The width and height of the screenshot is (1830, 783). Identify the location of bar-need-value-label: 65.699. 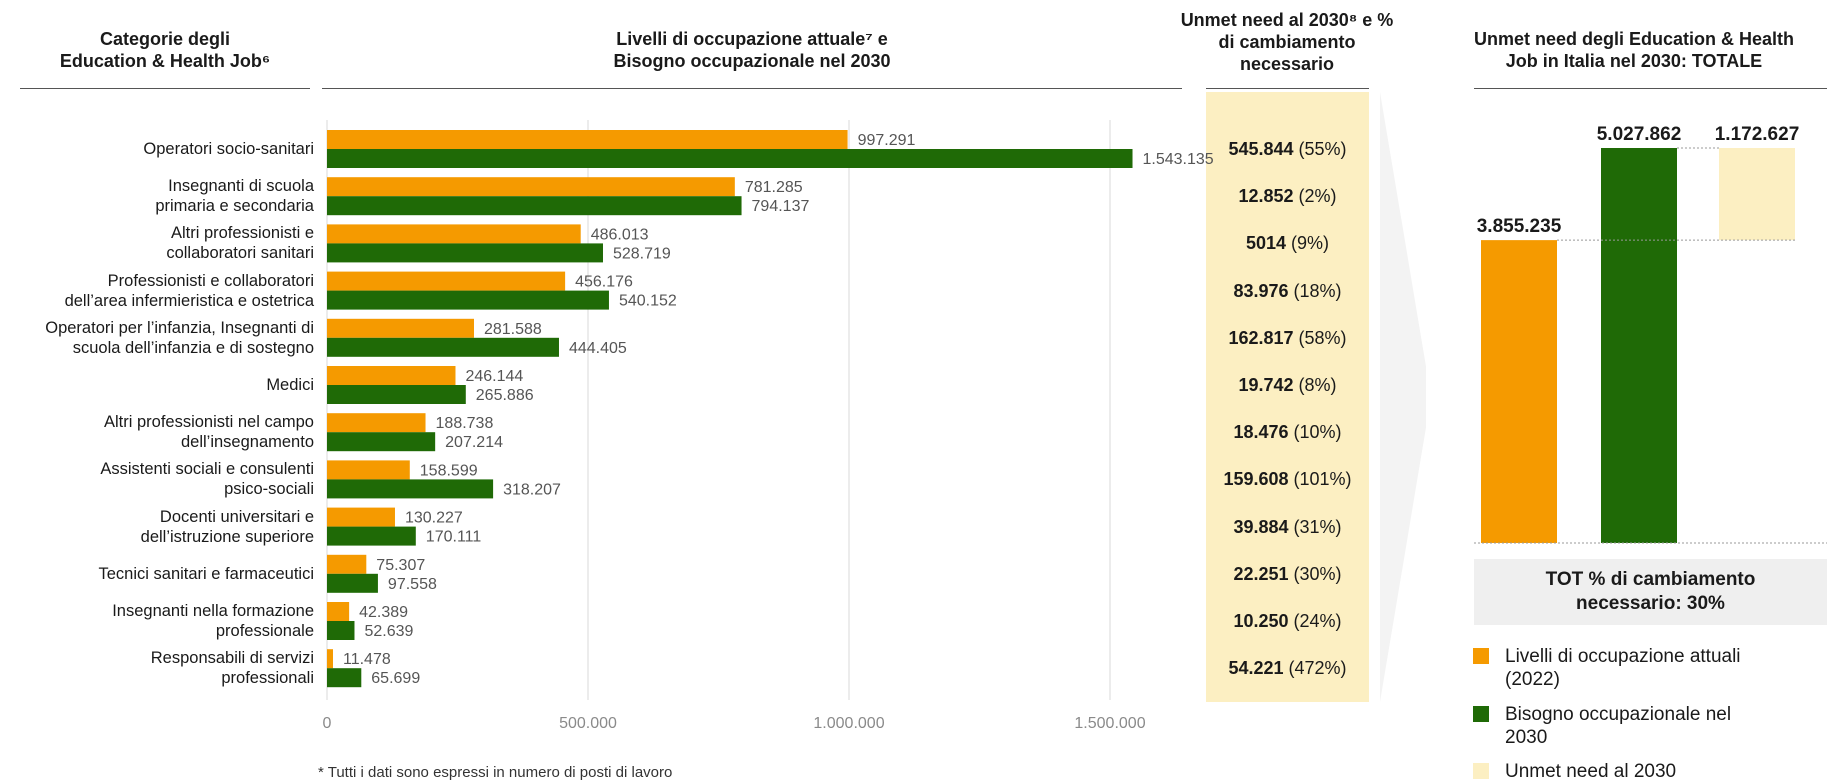
(395, 678).